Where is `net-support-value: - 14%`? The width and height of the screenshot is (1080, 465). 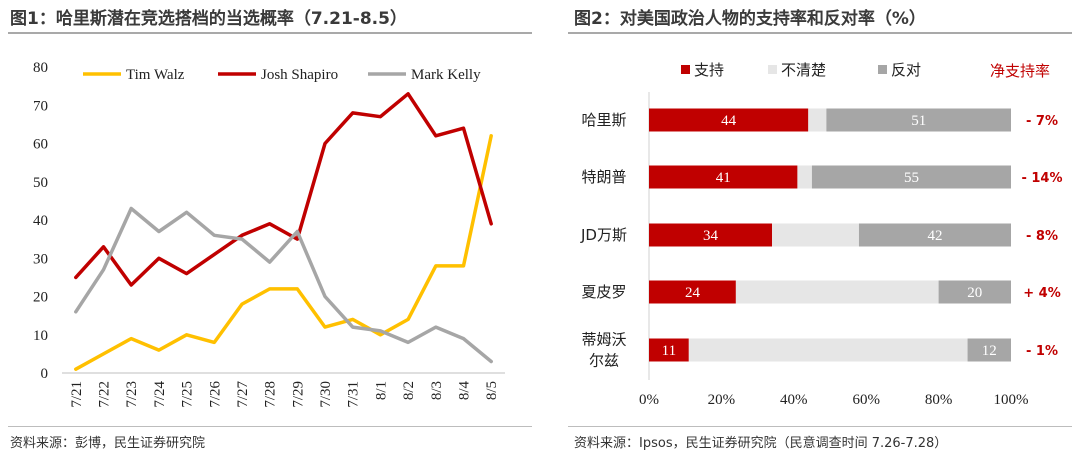
net-support-value: - 14% is located at coordinates (1041, 178).